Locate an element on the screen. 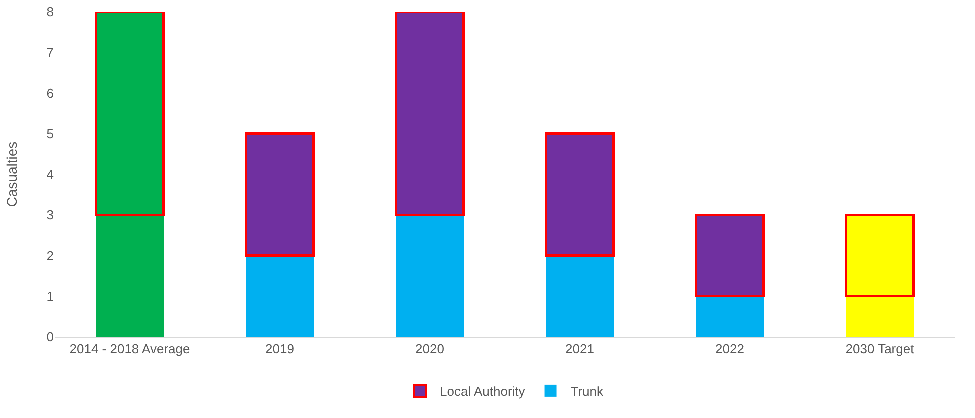 The image size is (975, 418). y-tick-label: 6 is located at coordinates (50, 93).